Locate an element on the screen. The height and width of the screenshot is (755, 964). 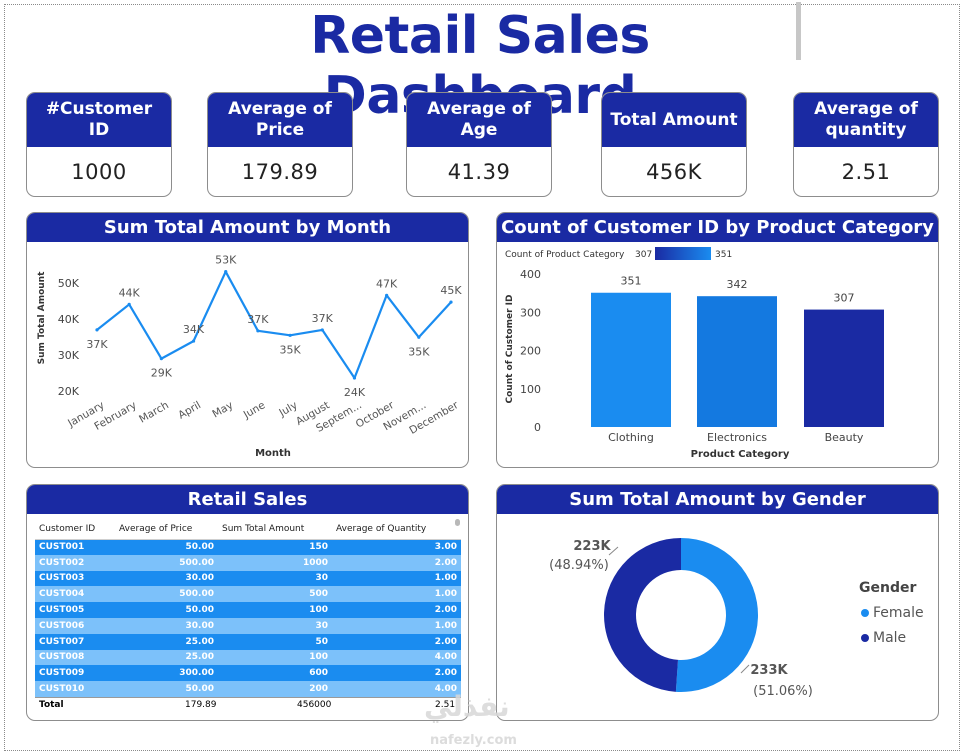
legend-item-male: Male is located at coordinates (883, 638).